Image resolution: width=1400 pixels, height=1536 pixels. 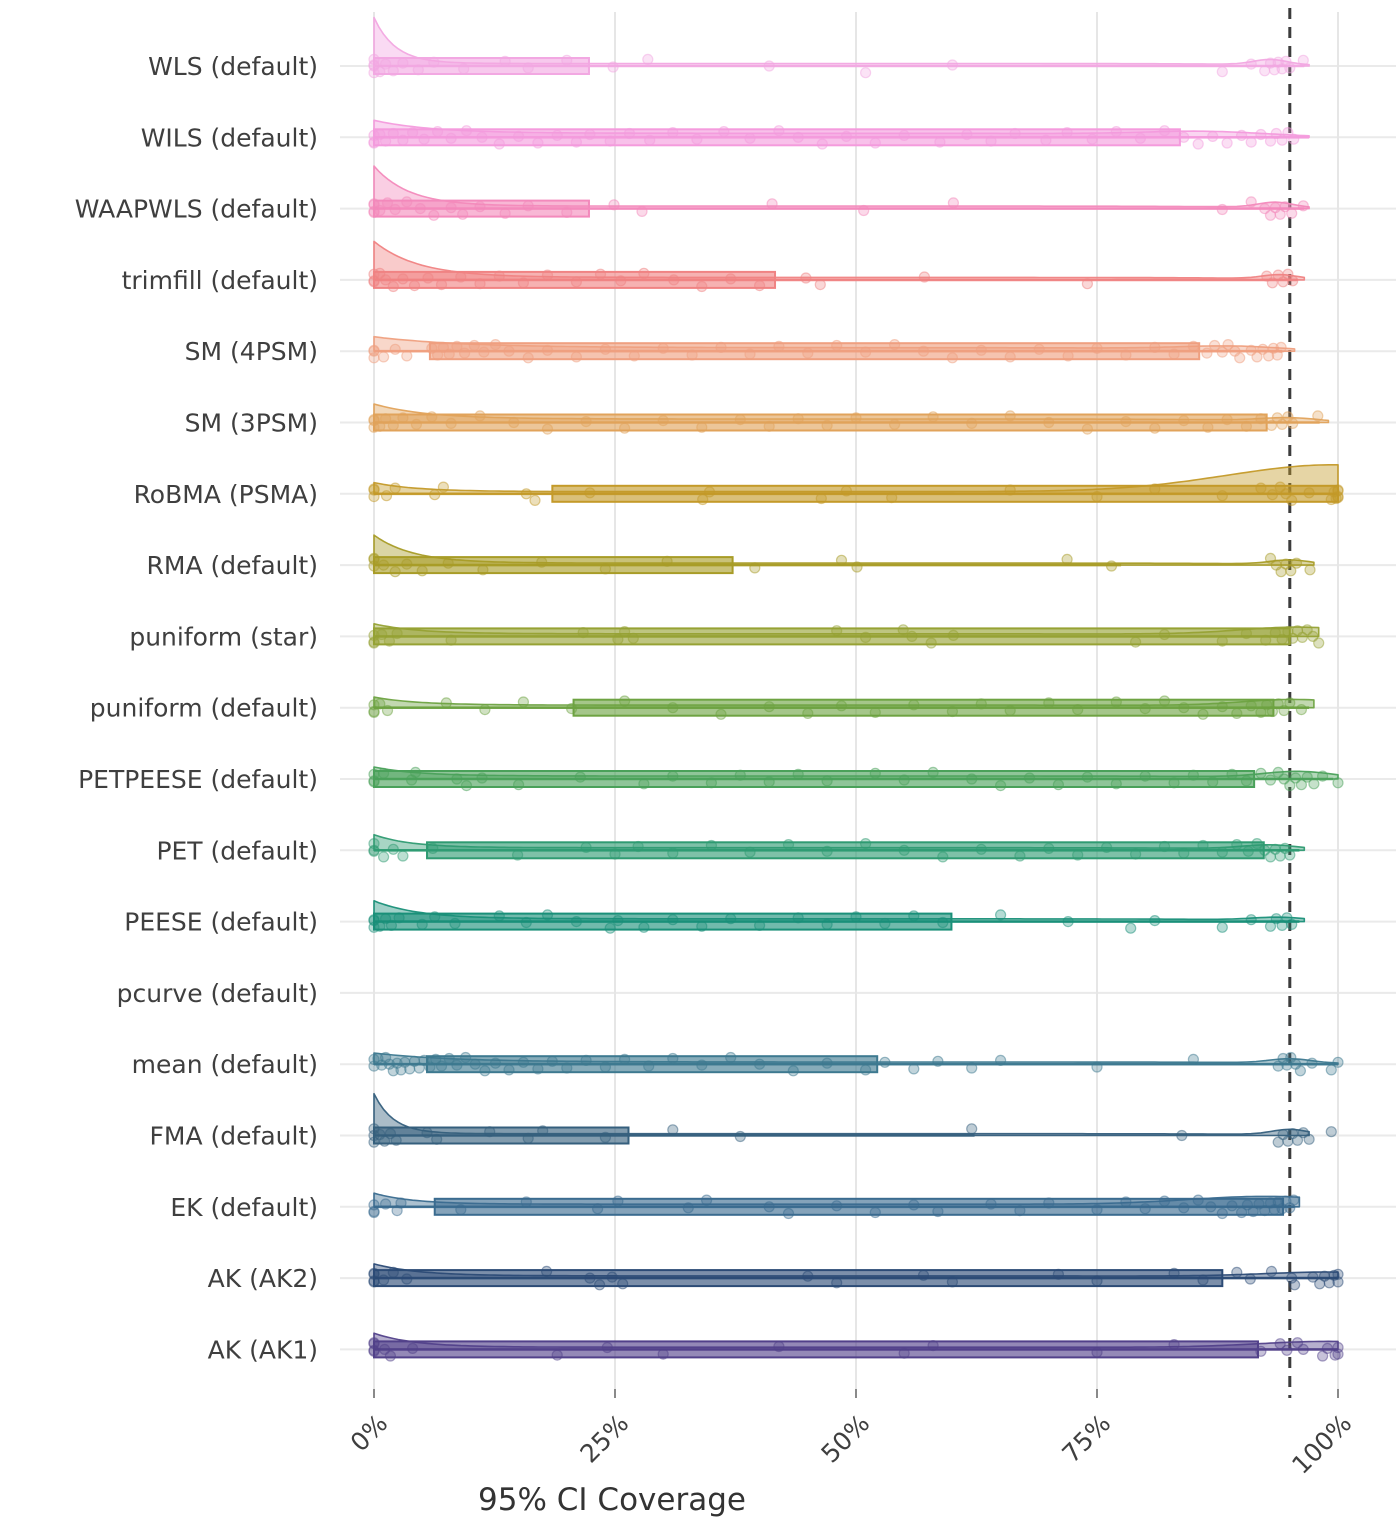 What do you see at coordinates (232, 565) in the screenshot?
I see `y-axis-label: RMA (default)` at bounding box center [232, 565].